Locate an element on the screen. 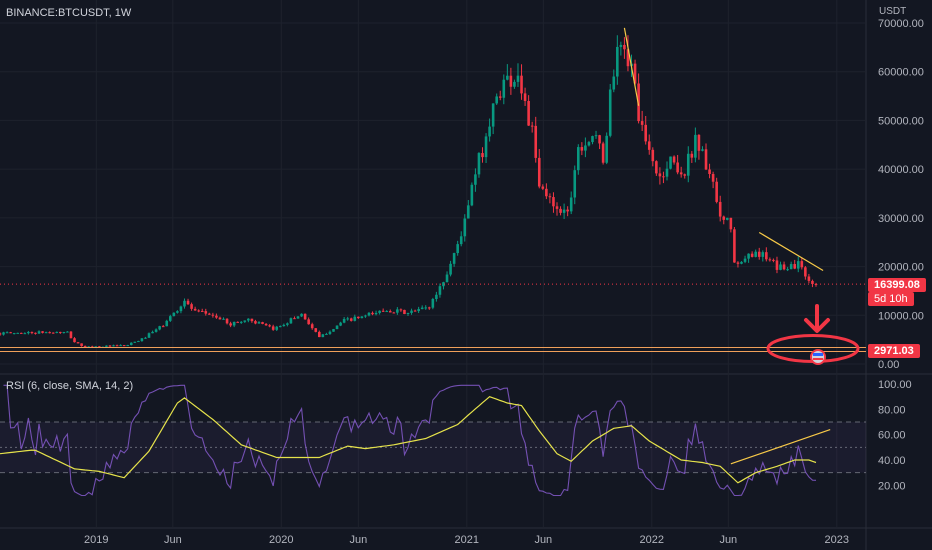  countdown-badge: 5d 10h is located at coordinates (891, 299).